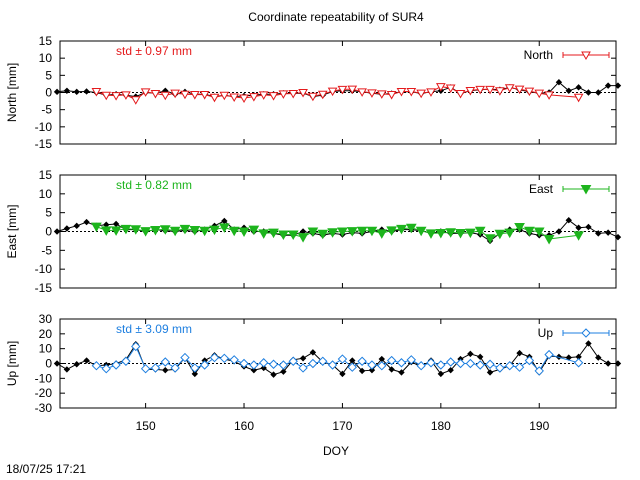  Describe the element at coordinates (46, 319) in the screenshot. I see `y-tick-label: 30` at that location.